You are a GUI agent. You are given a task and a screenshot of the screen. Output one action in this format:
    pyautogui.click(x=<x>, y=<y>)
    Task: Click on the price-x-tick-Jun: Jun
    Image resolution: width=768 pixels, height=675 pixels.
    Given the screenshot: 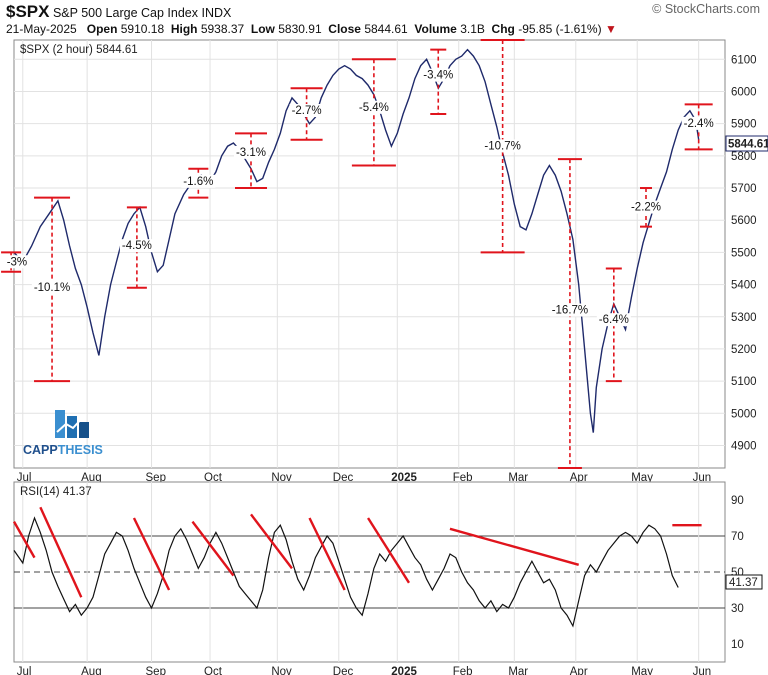 What is the action you would take?
    pyautogui.click(x=702, y=478)
    